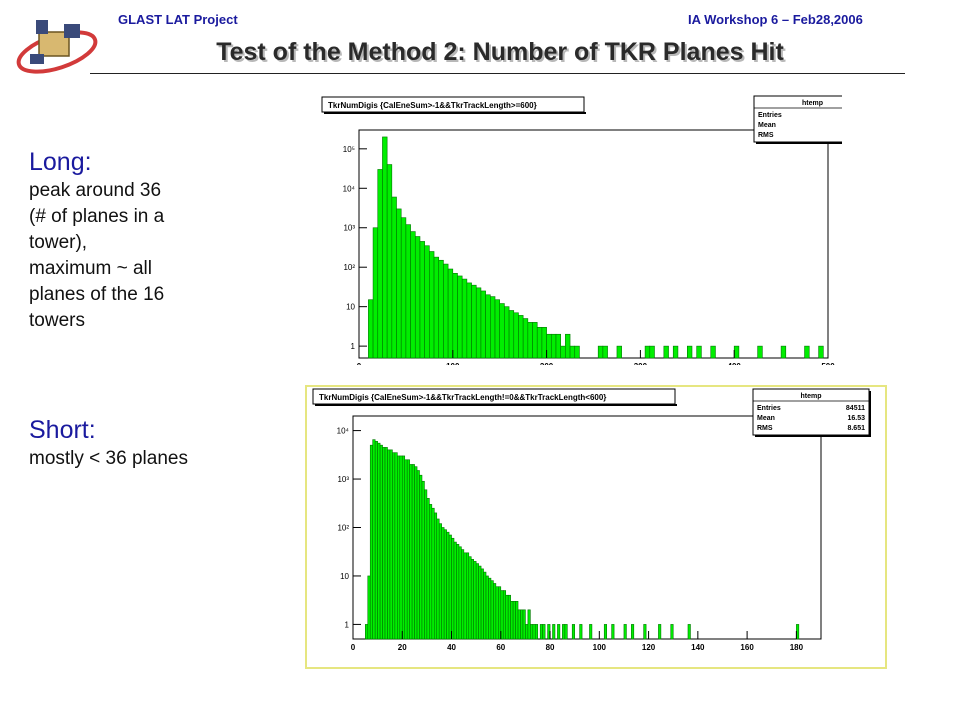 The image size is (960, 720). Describe the element at coordinates (811, 412) in the screenshot. I see `stats-box: htemp Entries 84511 Mean 16.53 RMS 8.651` at that location.